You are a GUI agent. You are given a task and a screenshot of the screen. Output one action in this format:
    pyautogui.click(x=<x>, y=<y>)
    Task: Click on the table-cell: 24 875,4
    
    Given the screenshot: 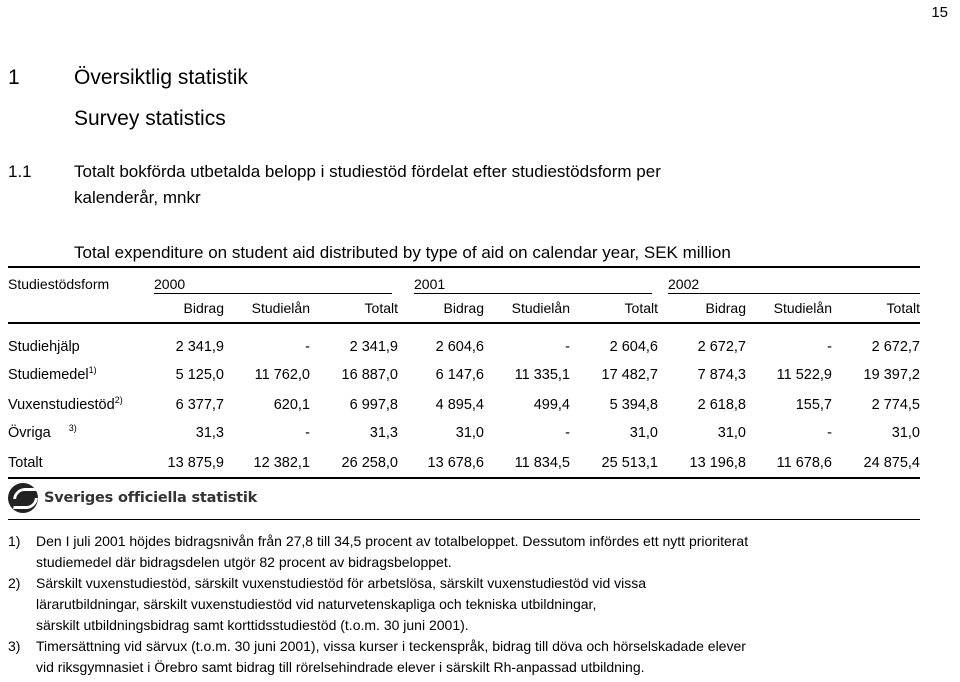 What is the action you would take?
    pyautogui.click(x=891, y=463)
    